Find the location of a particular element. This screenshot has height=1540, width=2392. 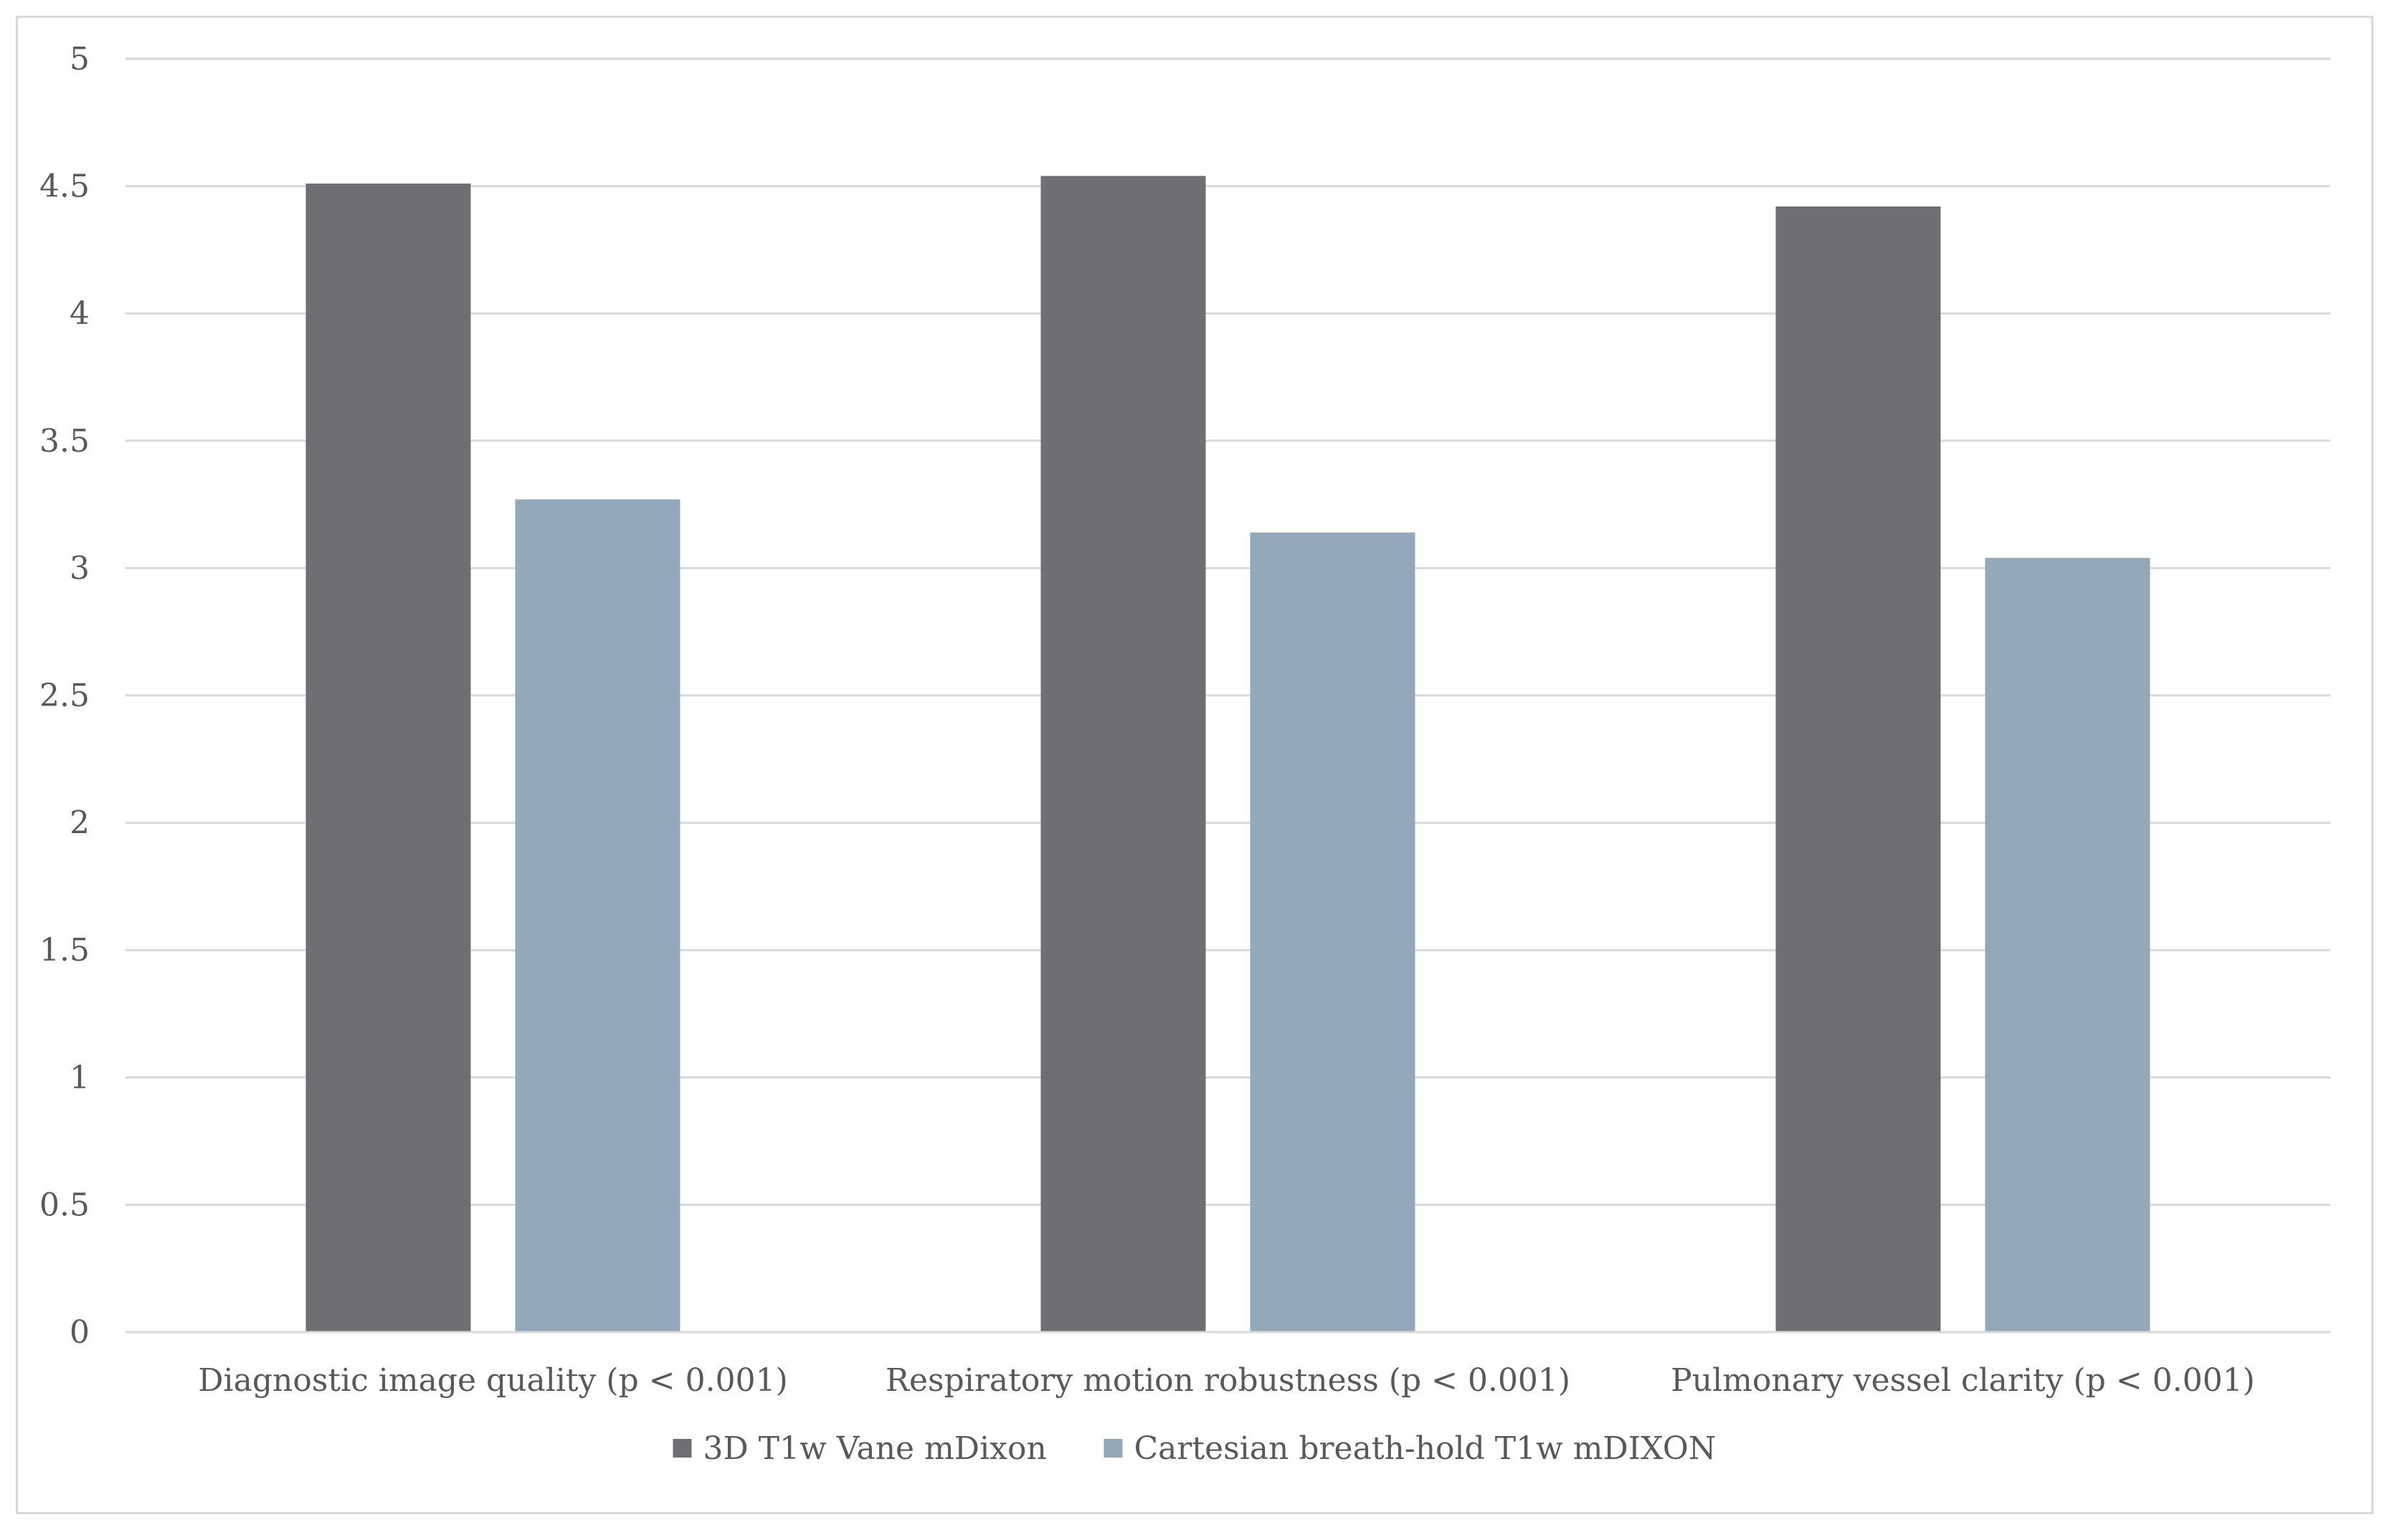

legend-label: Cartesian breath-hold T1w mDIXON is located at coordinates (1425, 1448).